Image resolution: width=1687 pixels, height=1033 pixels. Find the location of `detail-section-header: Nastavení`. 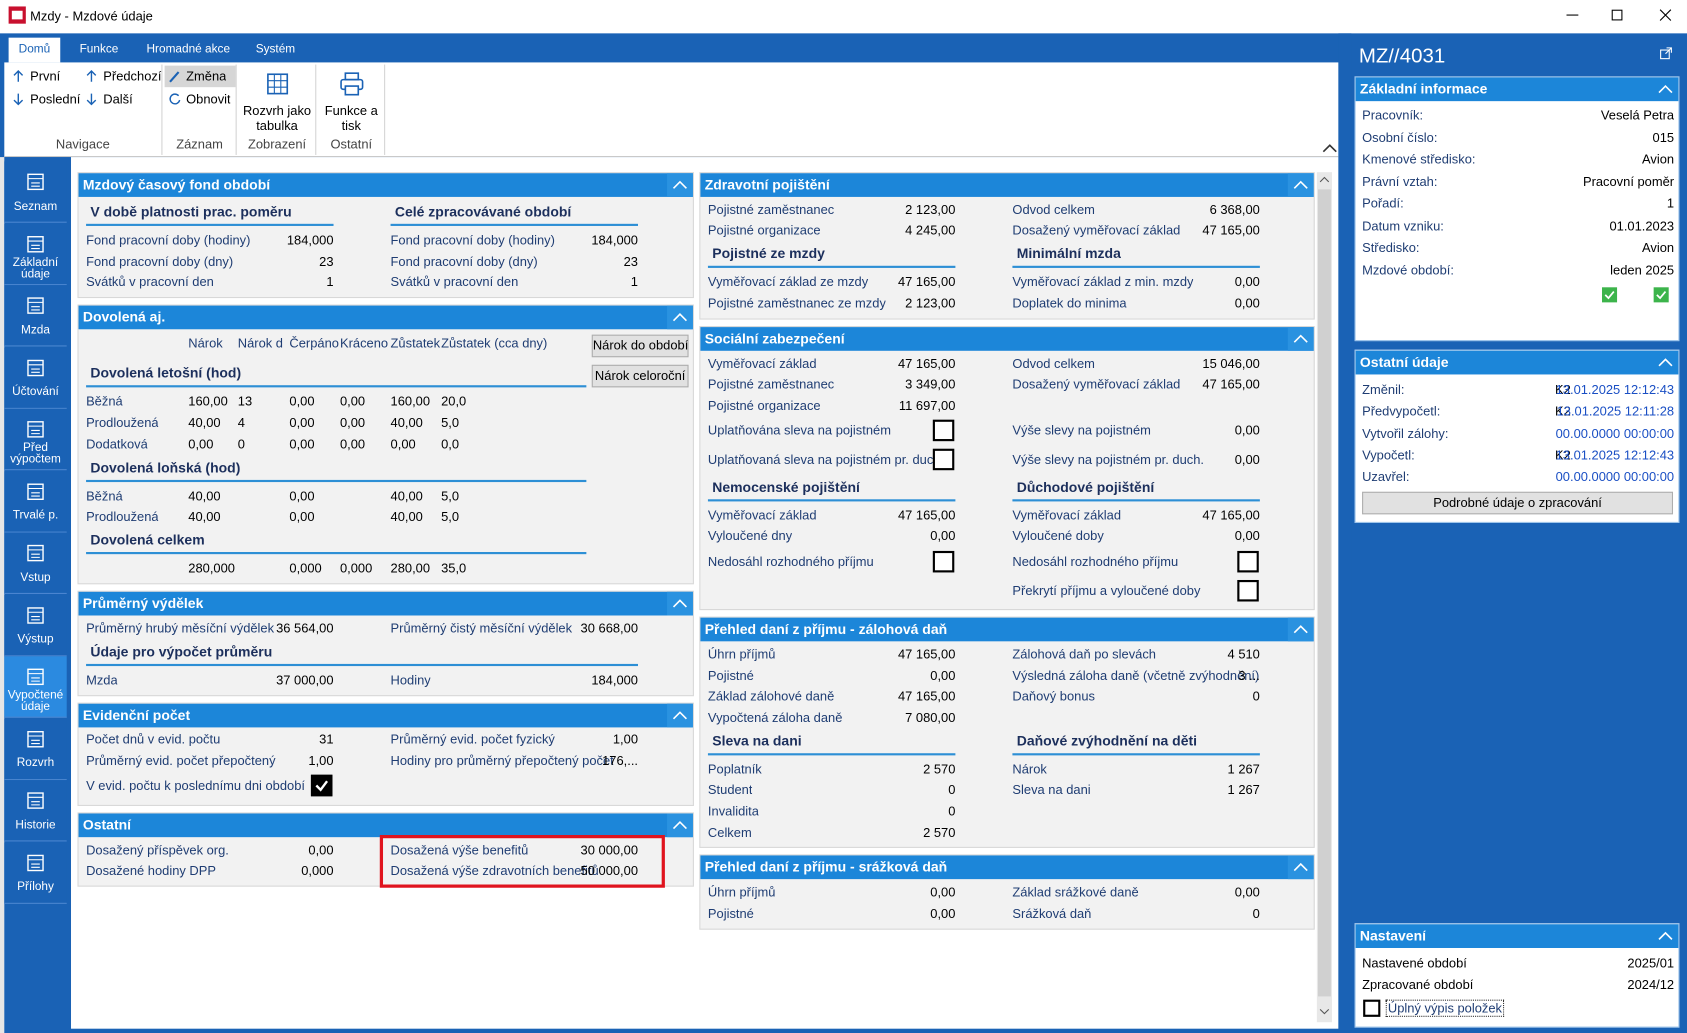

detail-section-header: Nastavení is located at coordinates (1517, 936).